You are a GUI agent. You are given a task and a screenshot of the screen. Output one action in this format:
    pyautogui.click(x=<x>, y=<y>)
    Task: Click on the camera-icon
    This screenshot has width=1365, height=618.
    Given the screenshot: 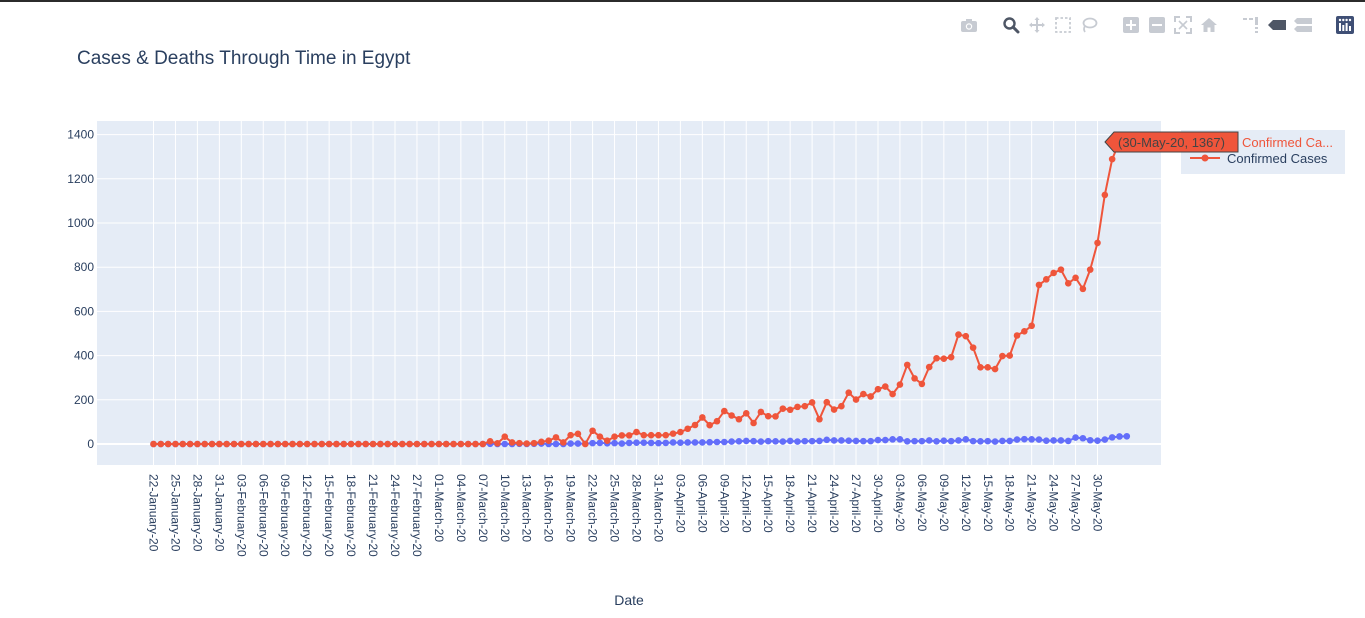 What is the action you would take?
    pyautogui.click(x=969, y=25)
    